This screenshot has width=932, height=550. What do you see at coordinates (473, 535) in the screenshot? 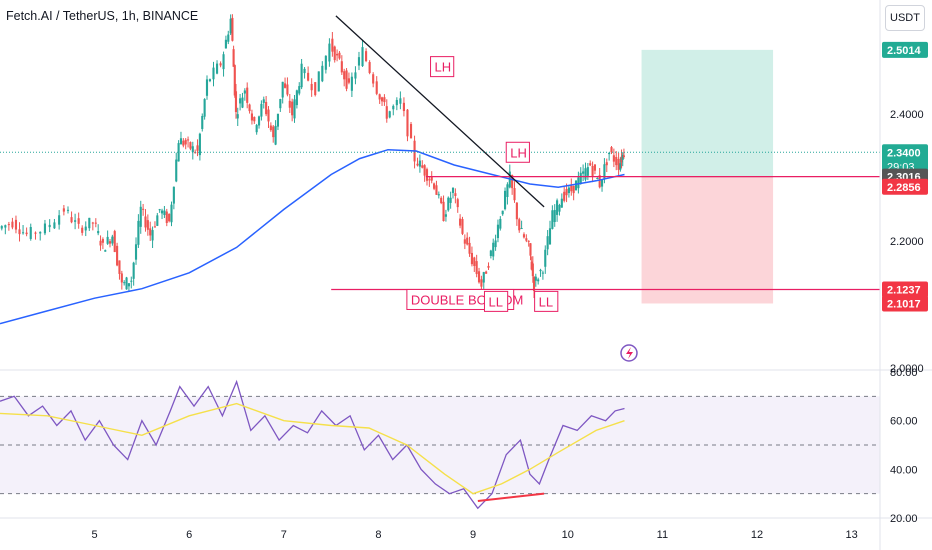
I see `time-tick-label: 9` at bounding box center [473, 535].